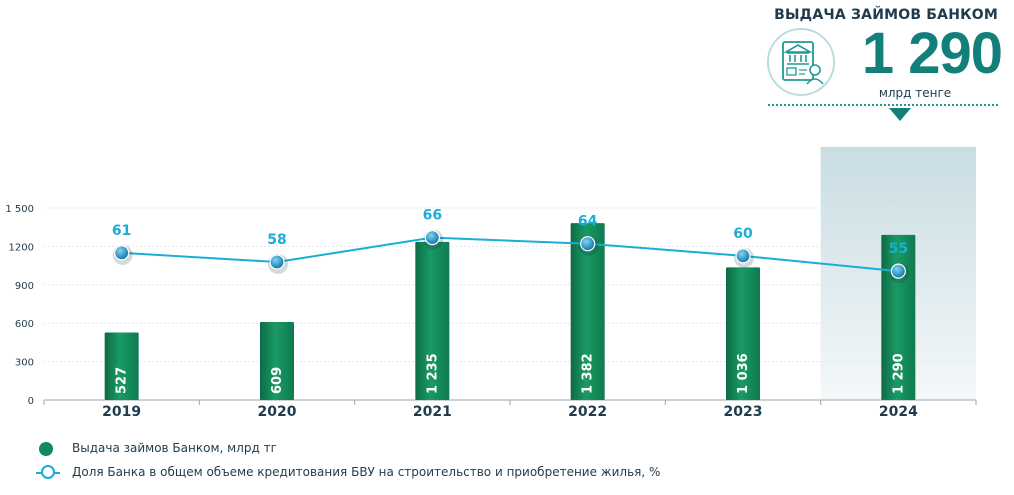 The height and width of the screenshot is (495, 1014). Describe the element at coordinates (48, 472) in the screenshot. I see `legend-line-marker` at that location.